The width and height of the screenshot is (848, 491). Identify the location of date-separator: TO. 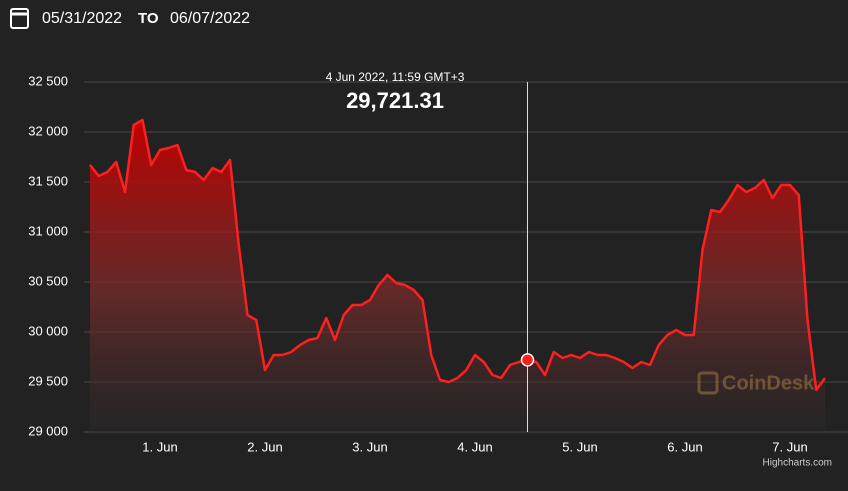
(148, 18).